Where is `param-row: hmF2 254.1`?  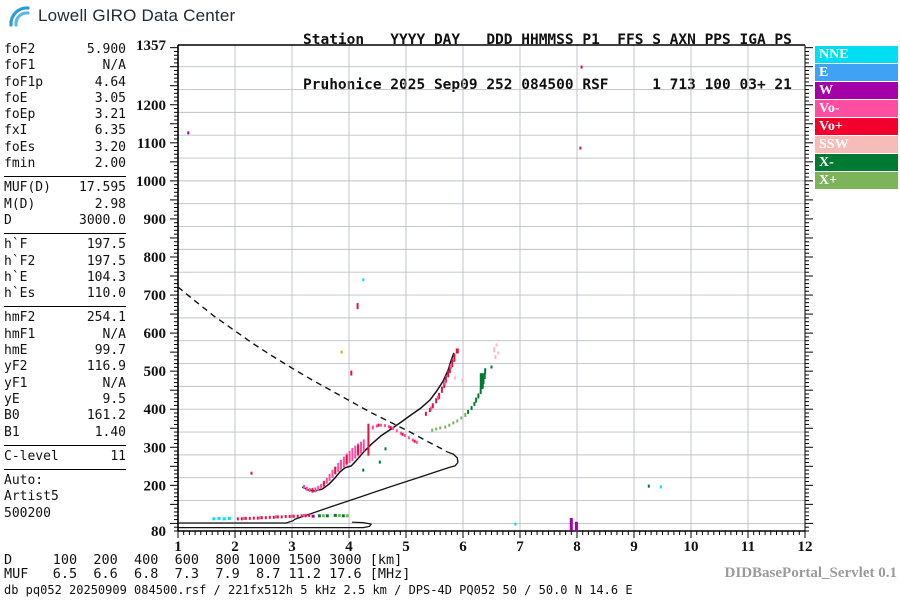 param-row: hmF2 254.1 is located at coordinates (65, 318).